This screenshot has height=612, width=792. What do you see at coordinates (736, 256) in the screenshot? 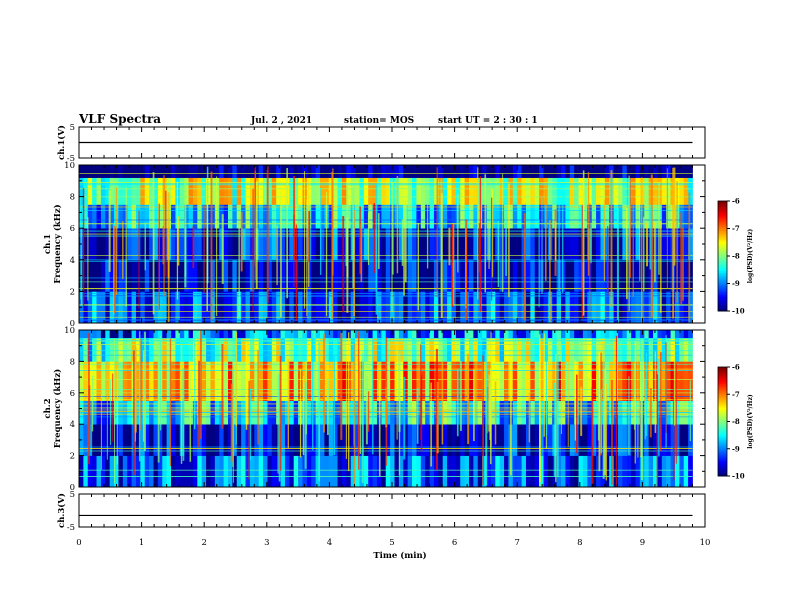
I see `ch1-colorbar: -6-7-8-9-10log(PSD)(V²/Hz)` at bounding box center [736, 256].